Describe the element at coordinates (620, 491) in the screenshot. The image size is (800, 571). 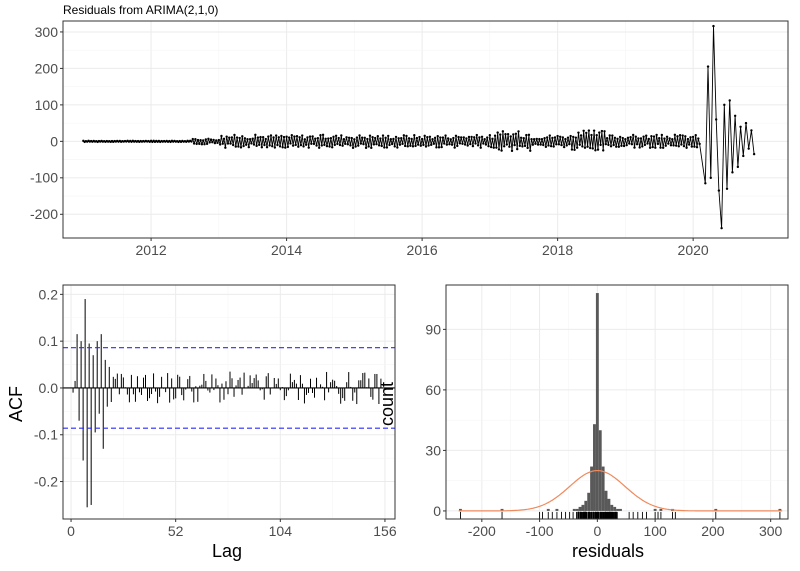
I see `normal-density-curve` at that location.